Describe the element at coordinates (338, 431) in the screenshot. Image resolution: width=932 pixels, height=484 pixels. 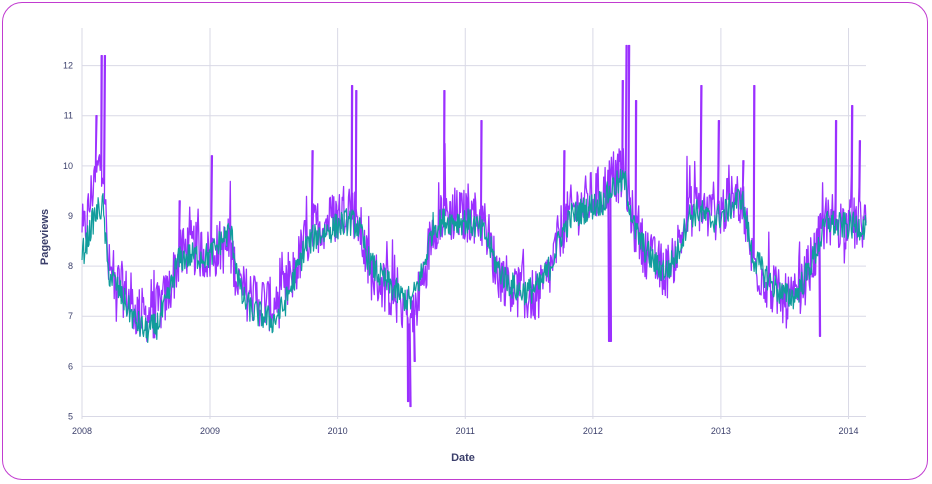
I see `x-tick-label: 2010` at that location.